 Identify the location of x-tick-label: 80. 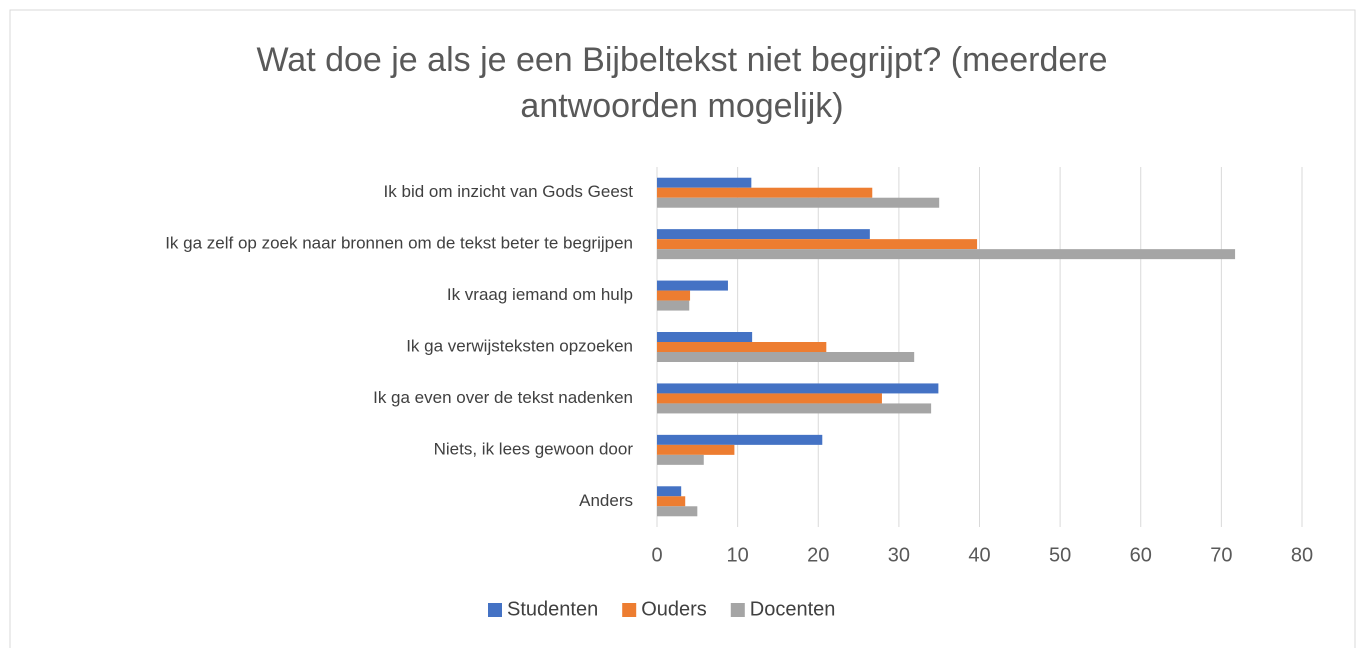
(1302, 555).